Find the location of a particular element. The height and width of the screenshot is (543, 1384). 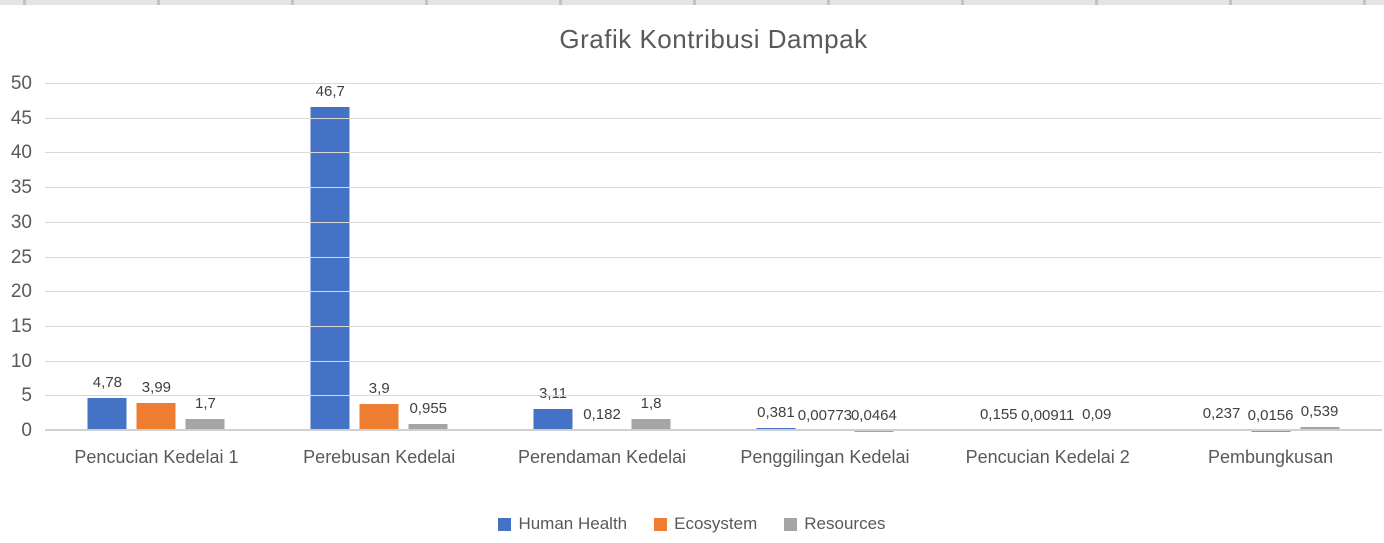

category-label: Penggilingan Kedelai is located at coordinates (825, 457).